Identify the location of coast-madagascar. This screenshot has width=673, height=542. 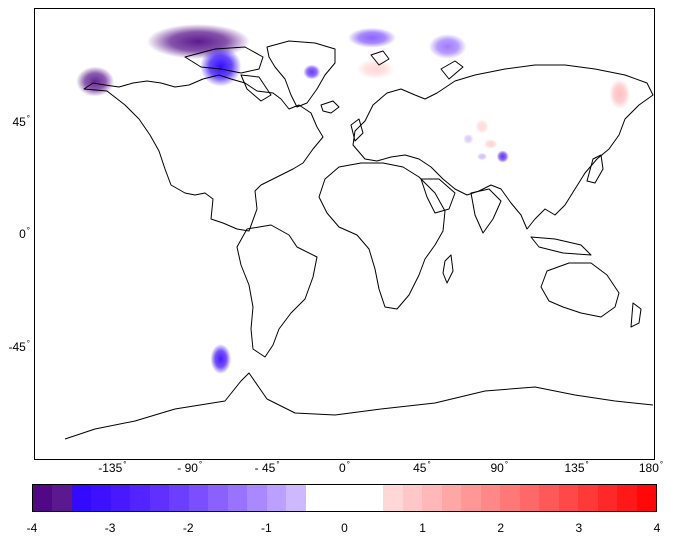
(448, 269).